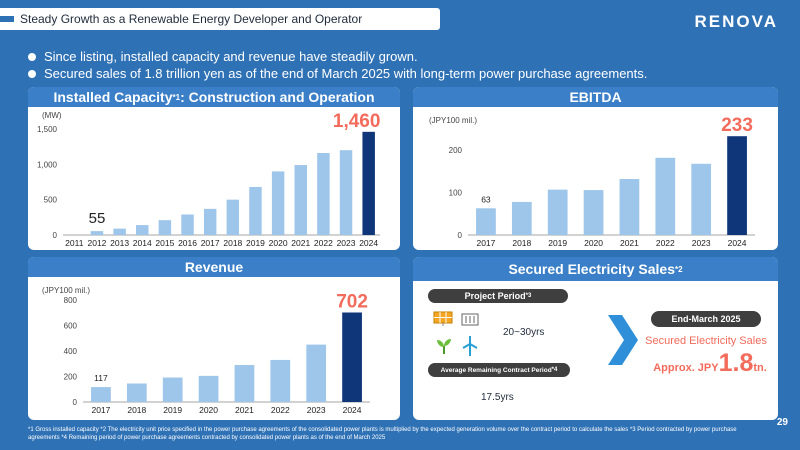 This screenshot has height=450, width=800. I want to click on installed-capacity-xtick-label: 2023, so click(346, 243).